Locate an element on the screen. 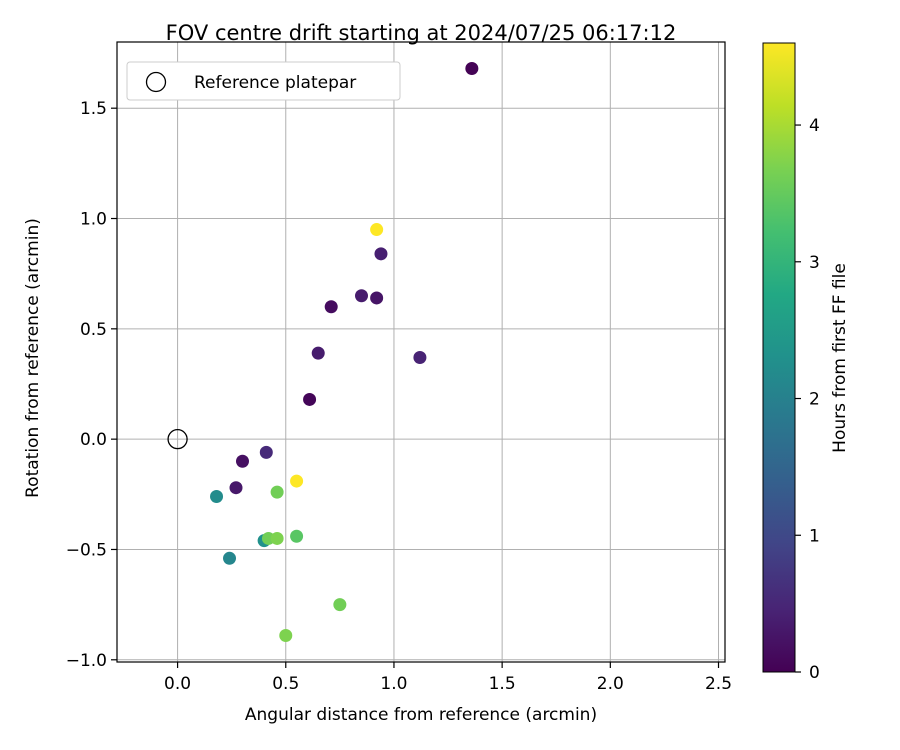 The height and width of the screenshot is (750, 900). colorbar-ticks: 0 1 2 3 4 is located at coordinates (807, 399).